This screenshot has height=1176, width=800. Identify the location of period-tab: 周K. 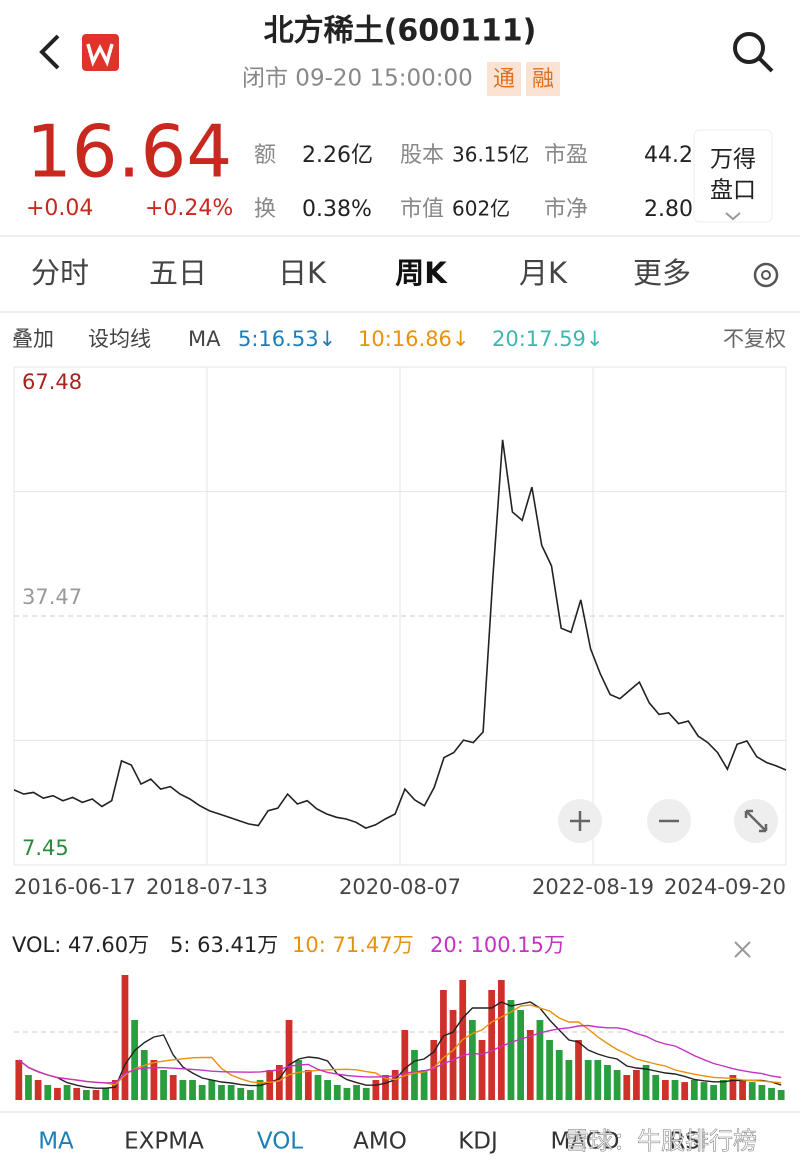
(421, 273).